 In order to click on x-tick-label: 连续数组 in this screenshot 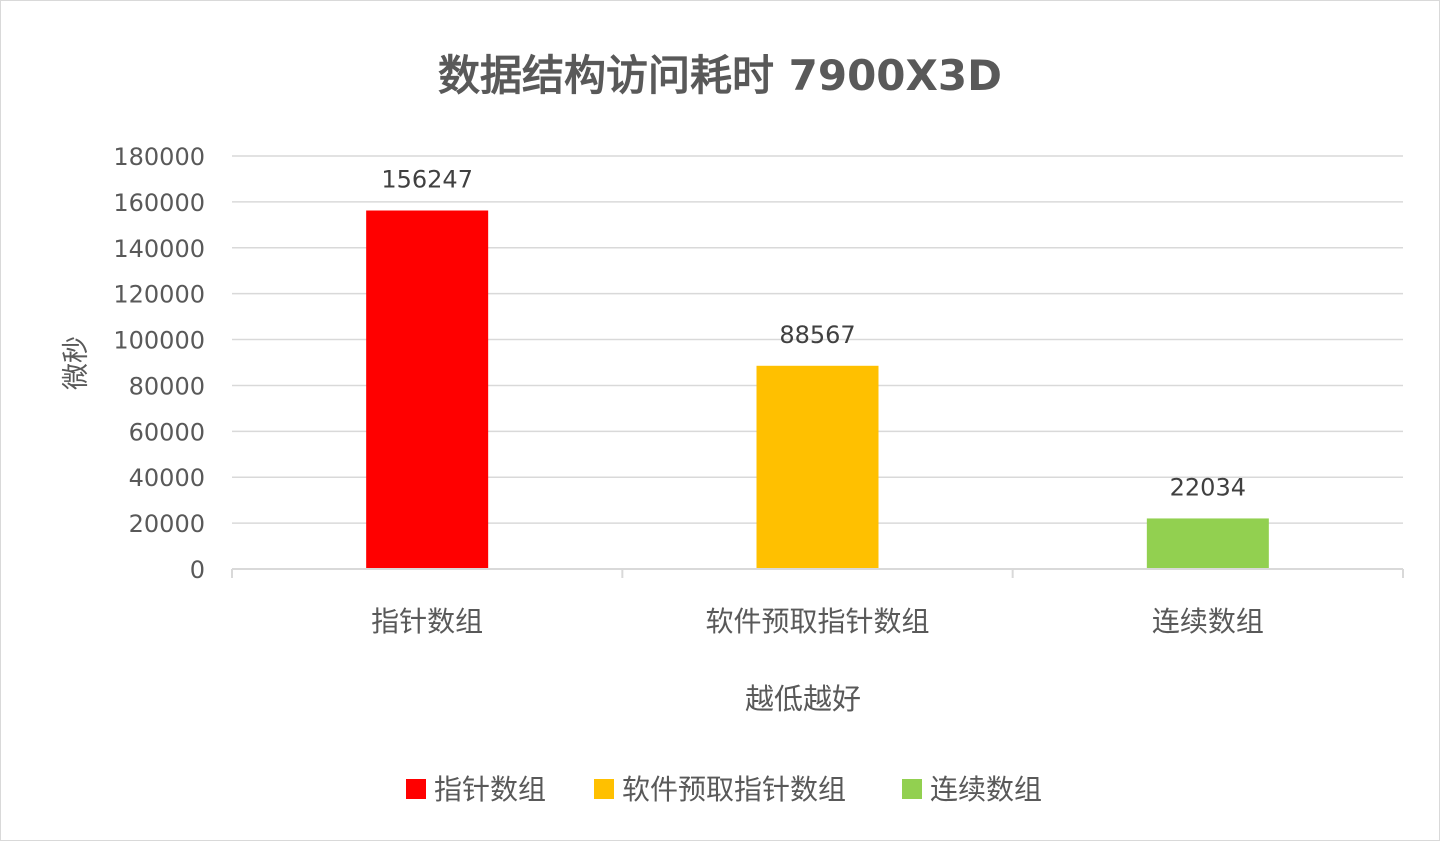, I will do `click(1208, 621)`.